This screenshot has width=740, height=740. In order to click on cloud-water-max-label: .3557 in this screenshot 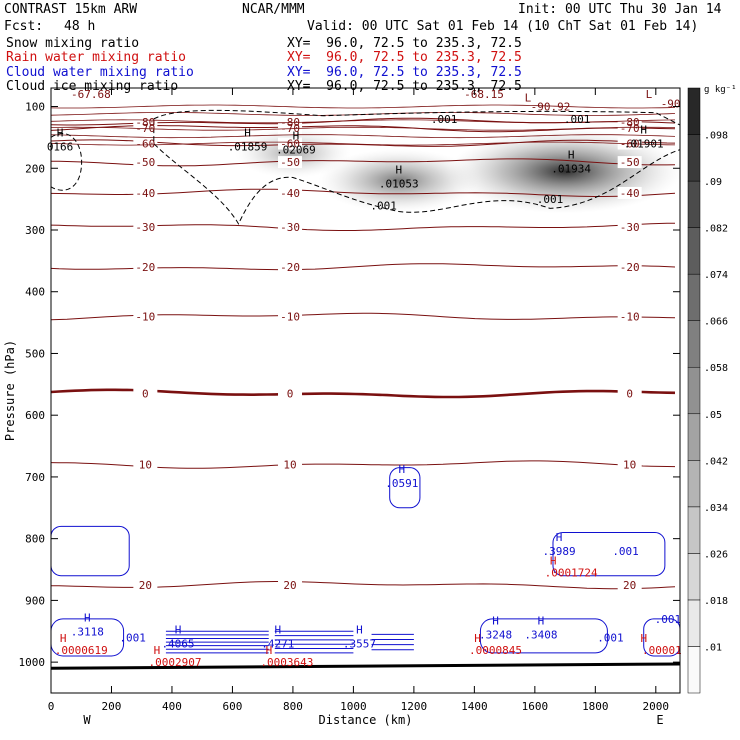, I will do `click(359, 644)`.